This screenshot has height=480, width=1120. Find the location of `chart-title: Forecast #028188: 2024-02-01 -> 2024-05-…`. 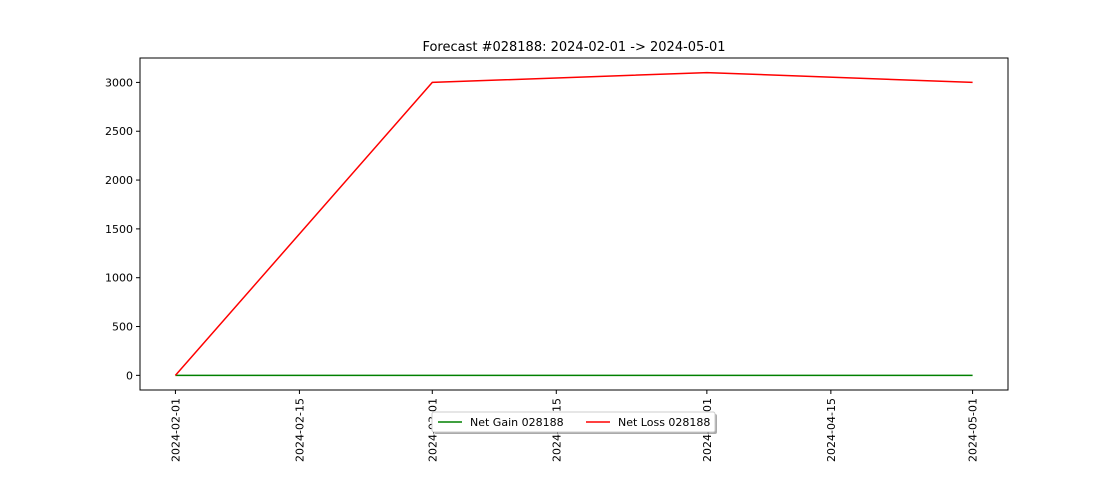

chart-title: Forecast #028188: 2024-02-01 -> 2024-05-… is located at coordinates (573, 47).